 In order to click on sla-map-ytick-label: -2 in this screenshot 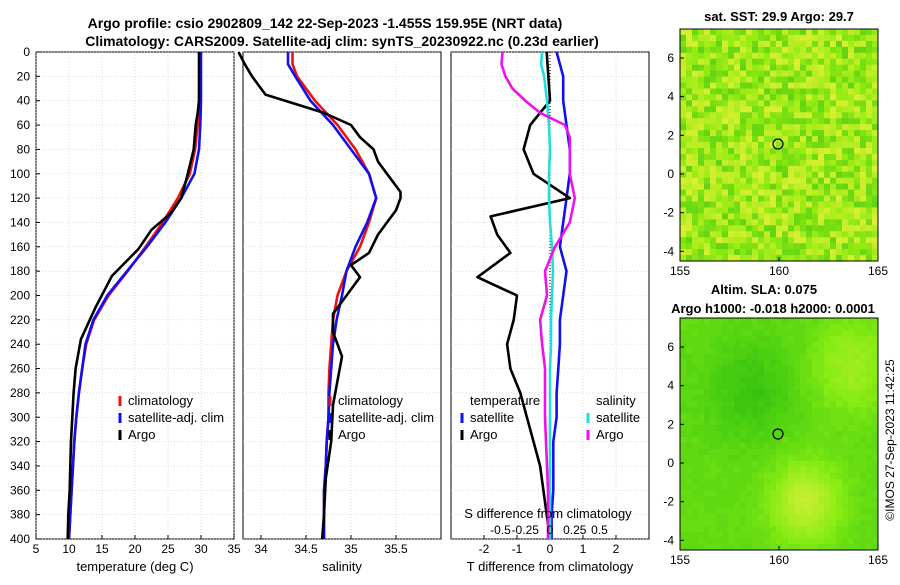, I will do `click(668, 502)`.